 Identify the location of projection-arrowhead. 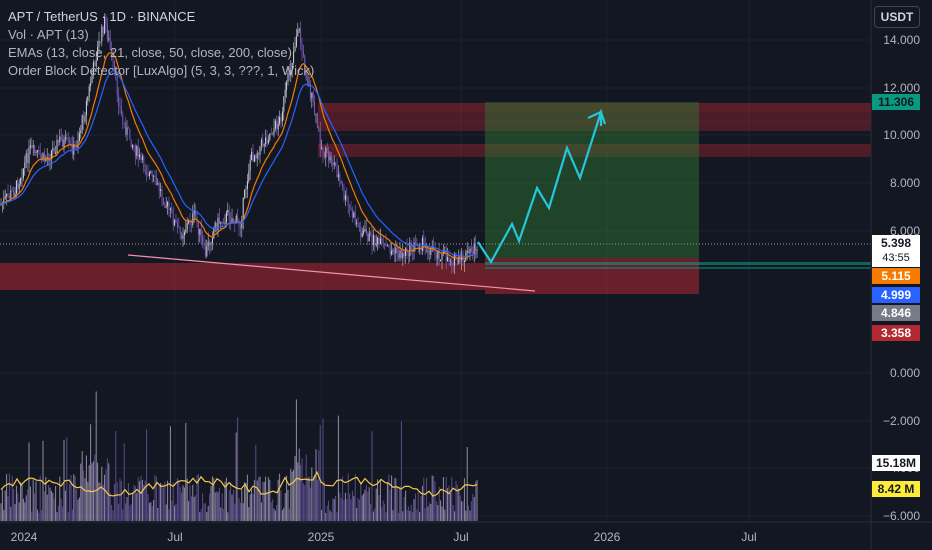
(595, 118).